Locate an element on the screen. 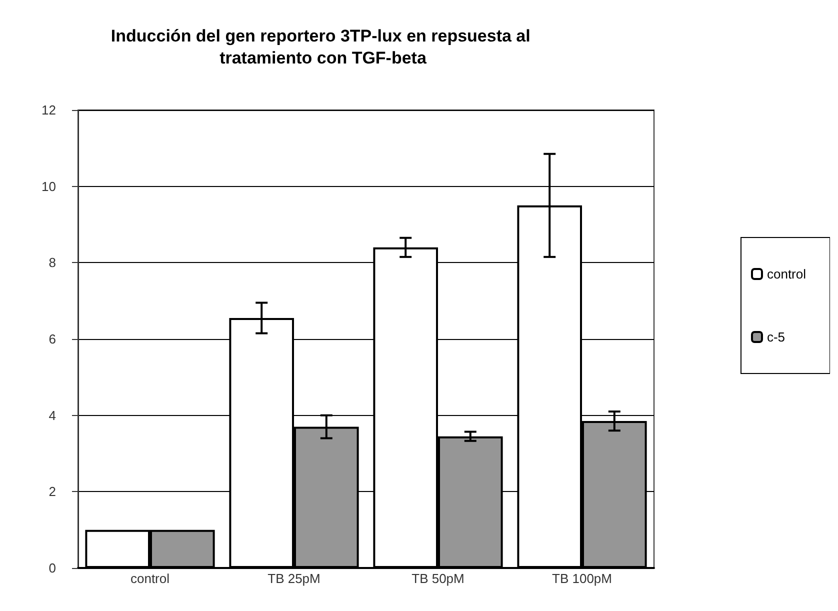 This screenshot has width=838, height=611. y-tick-label: 0 is located at coordinates (52, 568).